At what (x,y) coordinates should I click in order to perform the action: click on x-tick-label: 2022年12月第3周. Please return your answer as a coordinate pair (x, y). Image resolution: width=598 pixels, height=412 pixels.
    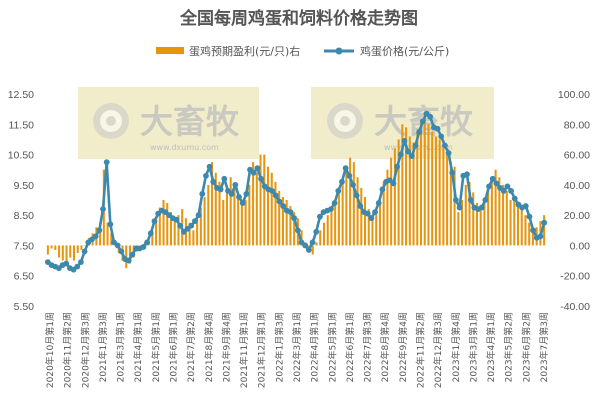
    Looking at the image, I should click on (438, 350).